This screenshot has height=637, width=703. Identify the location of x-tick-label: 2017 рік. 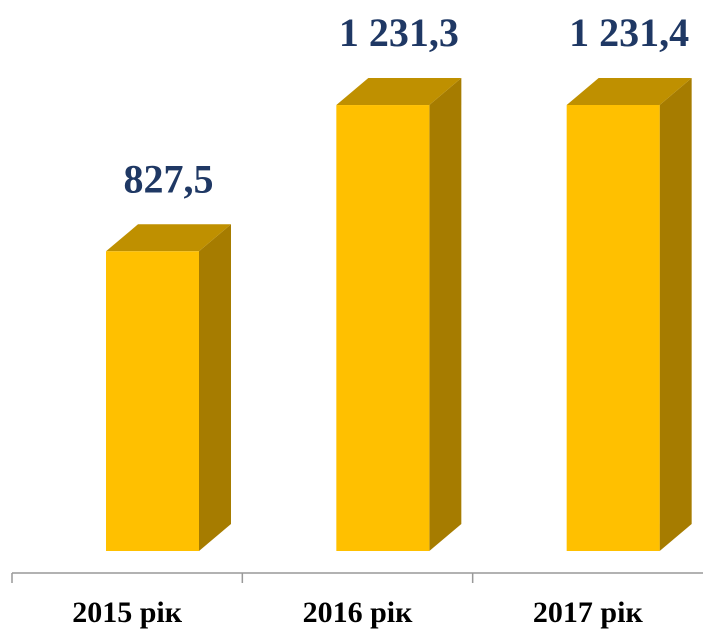
(588, 612).